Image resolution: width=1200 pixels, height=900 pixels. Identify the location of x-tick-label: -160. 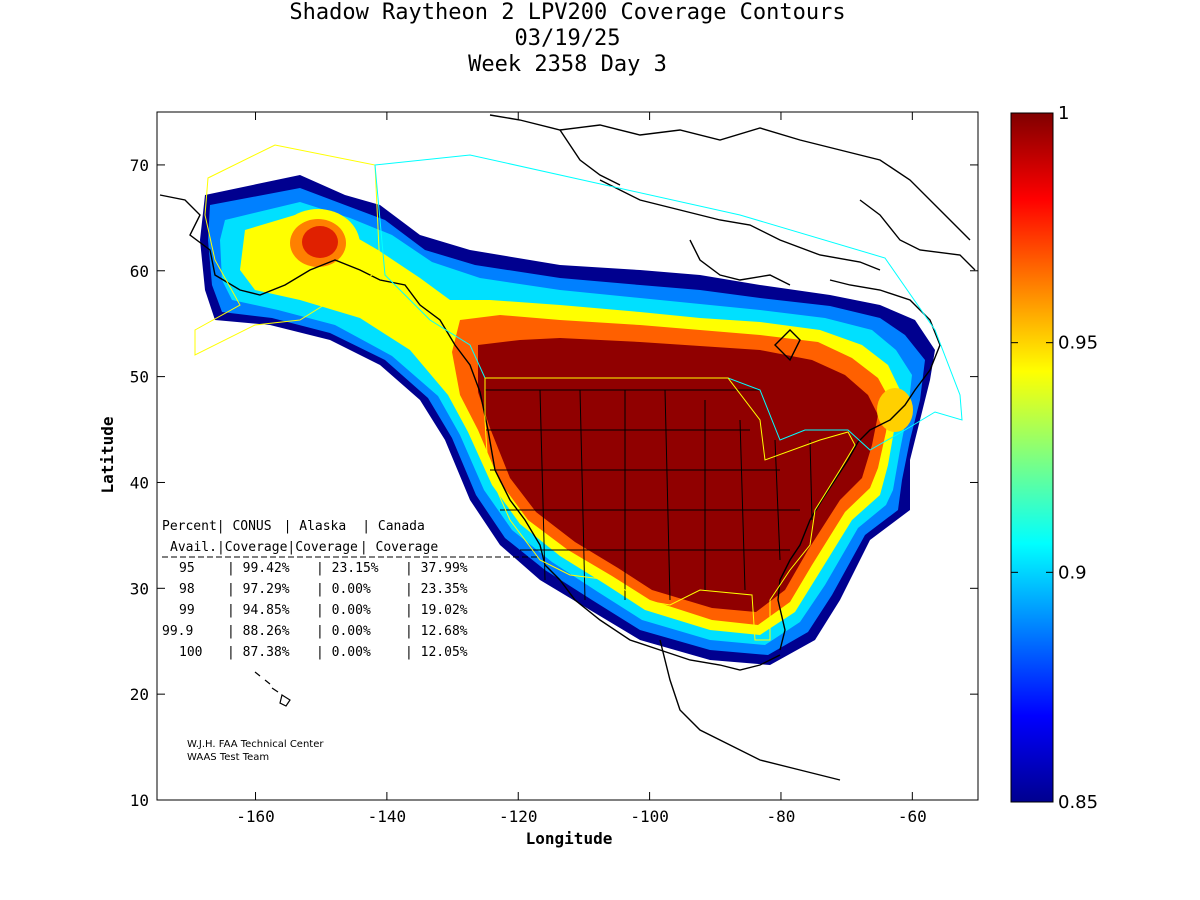
(255, 816).